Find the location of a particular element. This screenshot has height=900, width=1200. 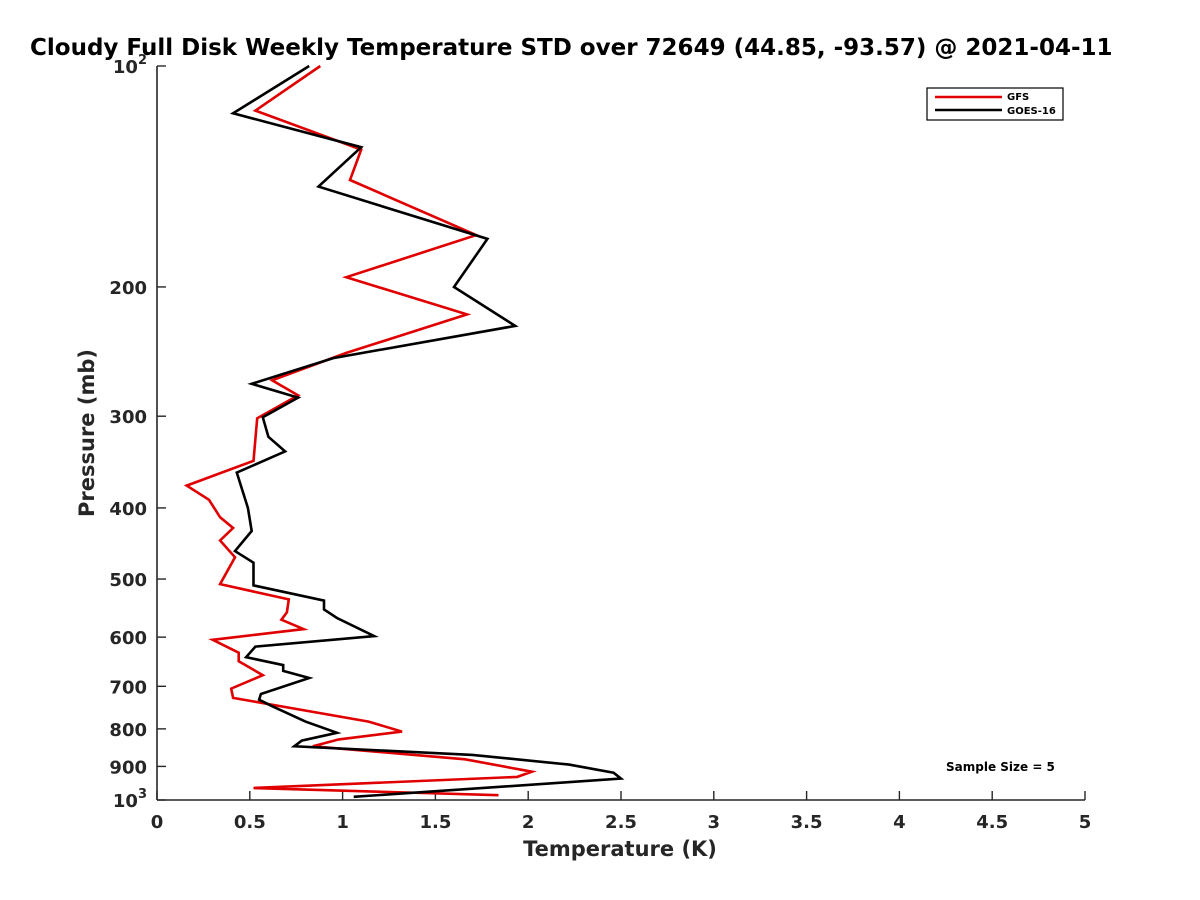

y-tick-label: 700 is located at coordinates (128, 687).